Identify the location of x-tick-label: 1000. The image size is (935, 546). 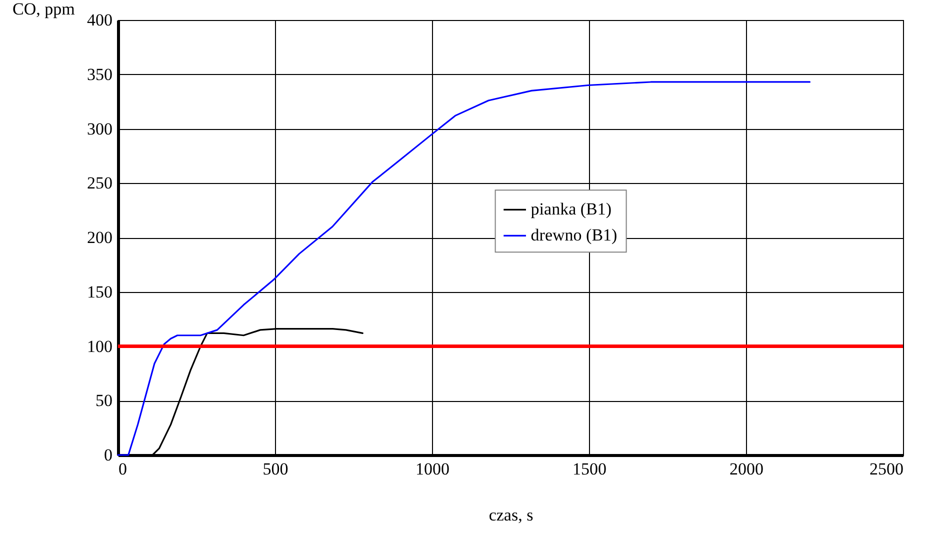
(433, 469).